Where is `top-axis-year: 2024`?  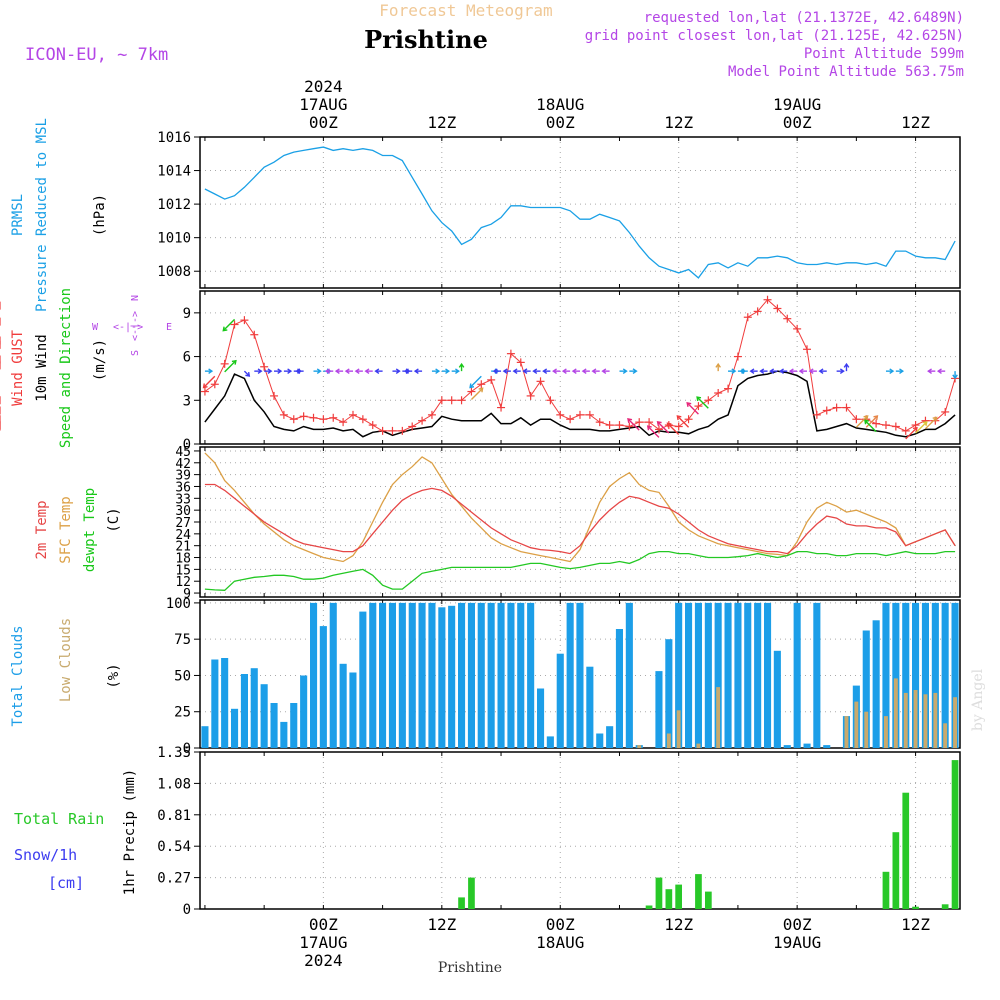 top-axis-year: 2024 is located at coordinates (323, 86).